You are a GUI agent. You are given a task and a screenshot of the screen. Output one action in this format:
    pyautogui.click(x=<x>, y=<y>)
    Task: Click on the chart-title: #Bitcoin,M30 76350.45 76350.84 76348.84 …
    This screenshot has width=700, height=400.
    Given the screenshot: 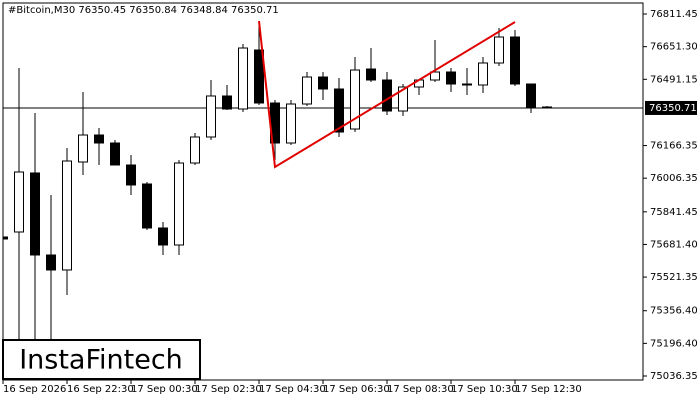 What is the action you would take?
    pyautogui.click(x=143, y=10)
    